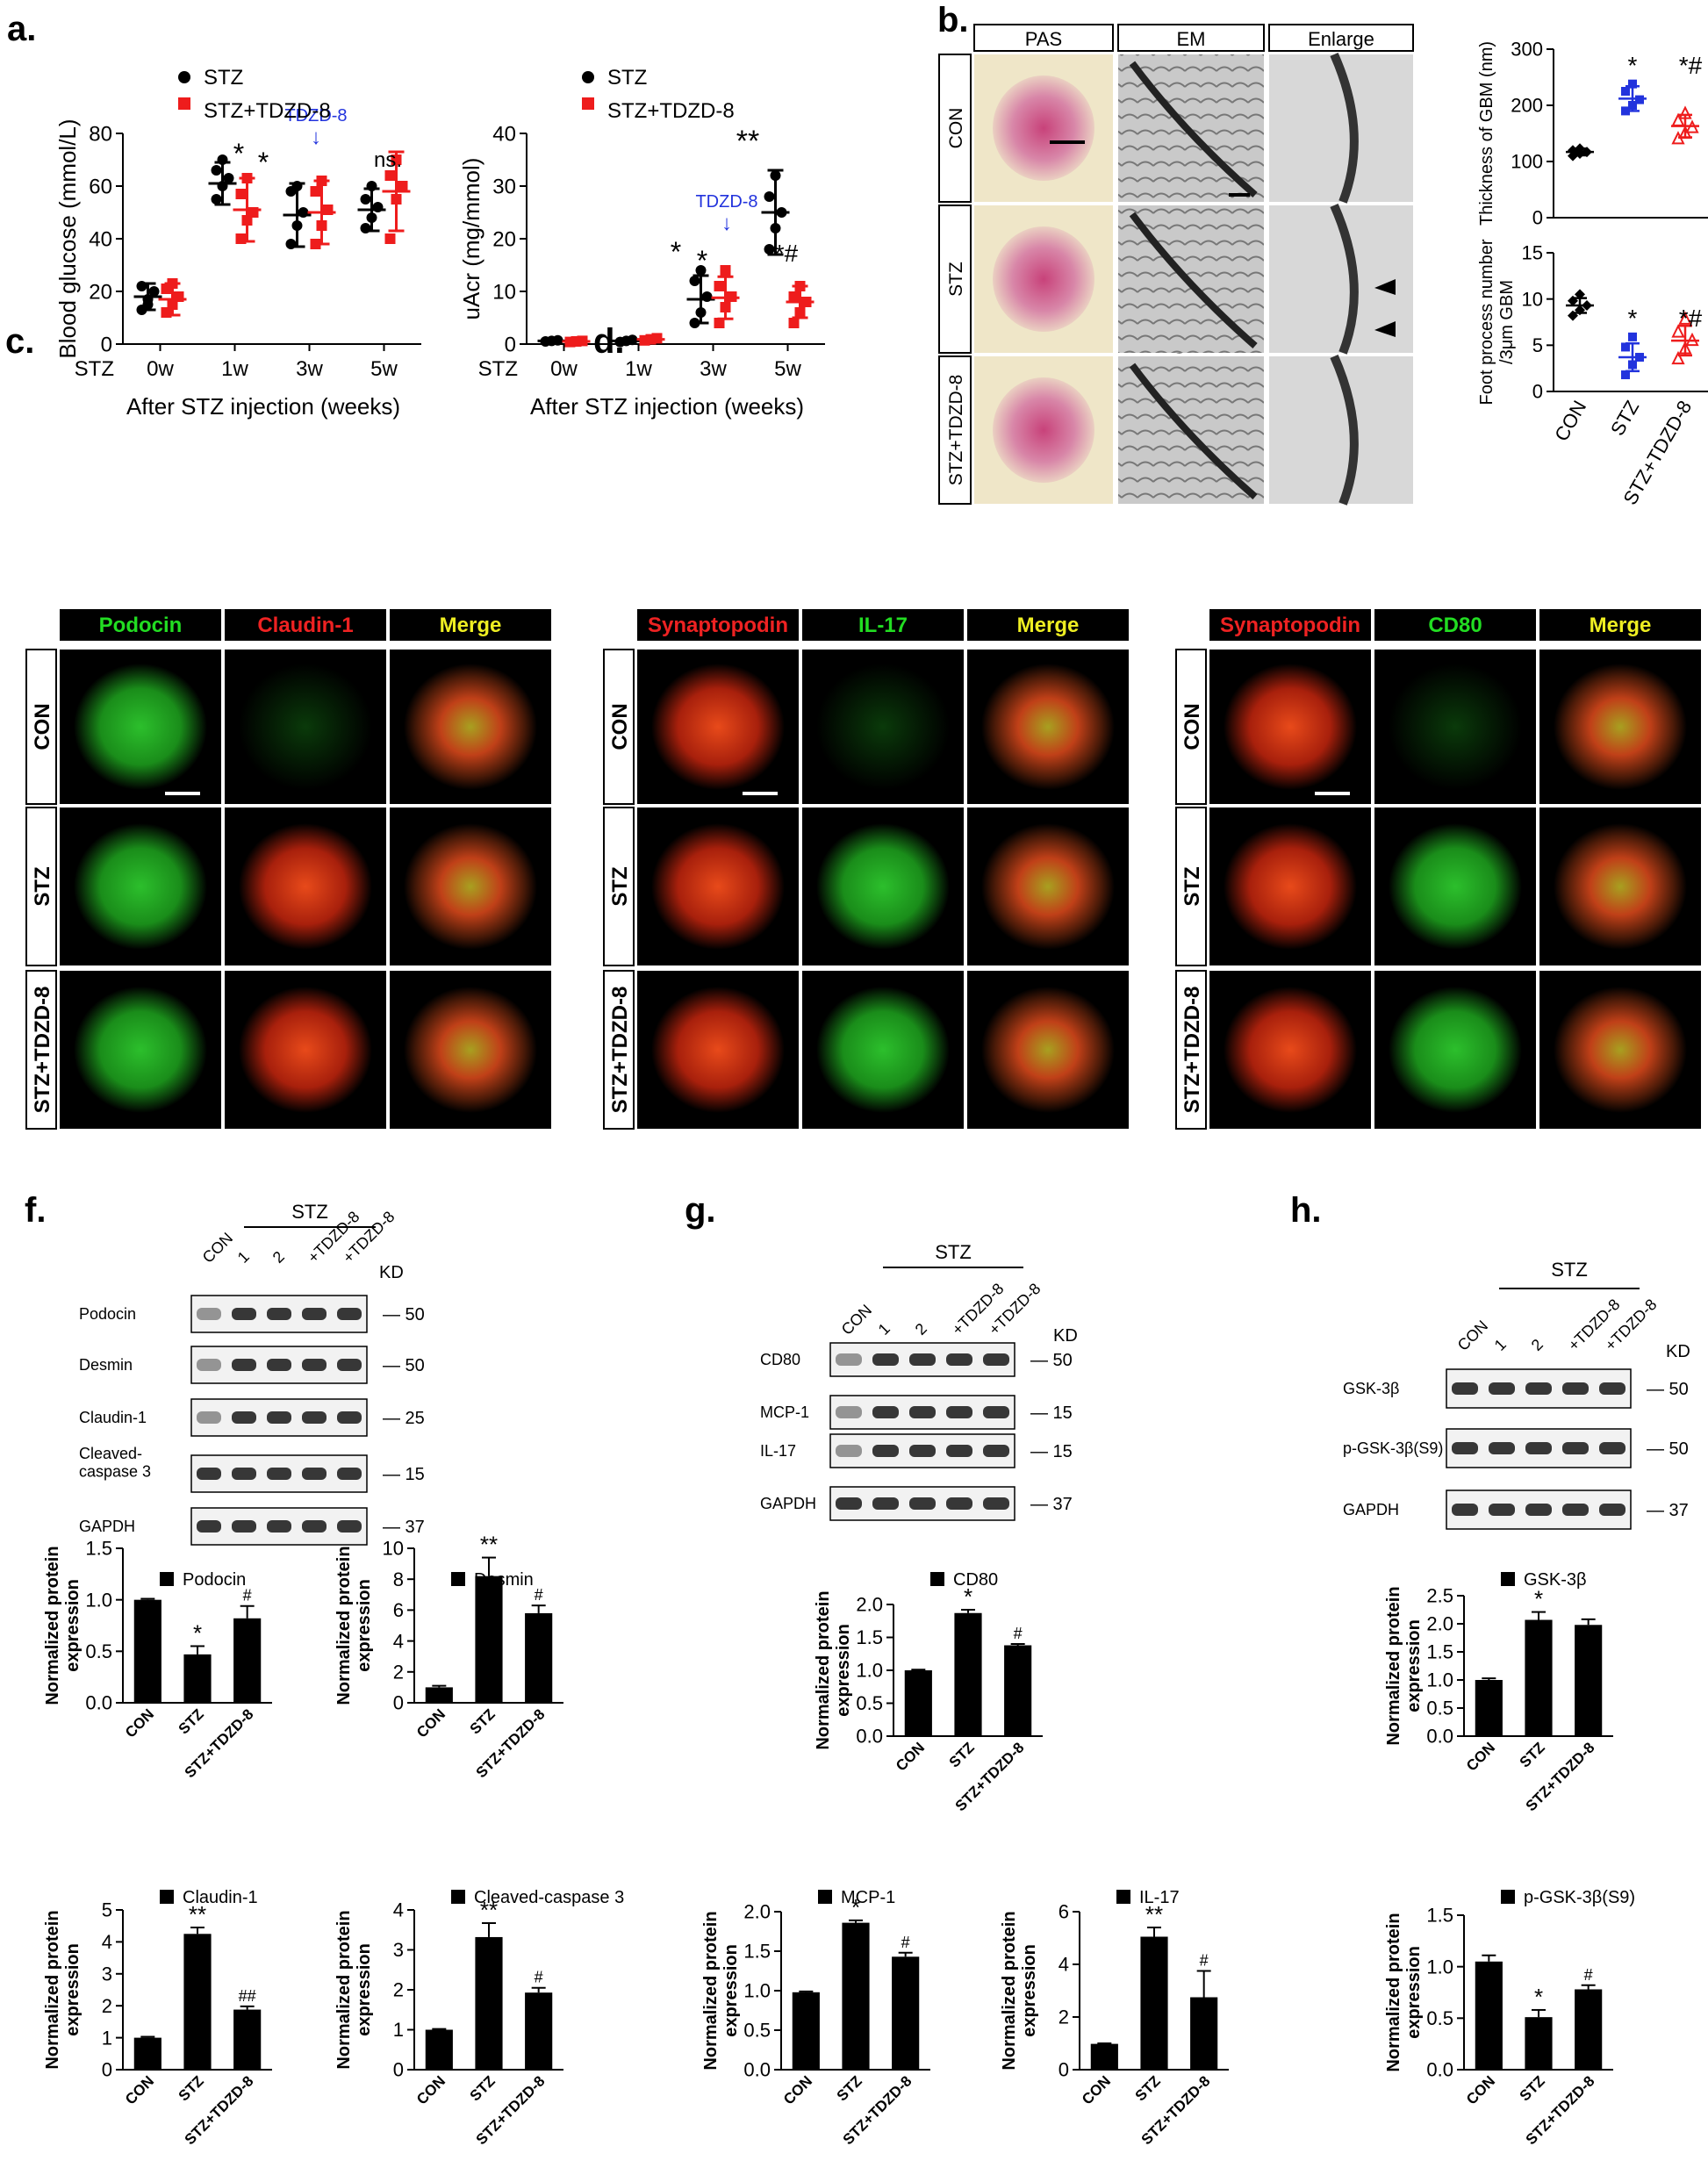 Image resolution: width=1708 pixels, height=2175 pixels. Describe the element at coordinates (955, 128) in the screenshot. I see `row-label-box` at that location.